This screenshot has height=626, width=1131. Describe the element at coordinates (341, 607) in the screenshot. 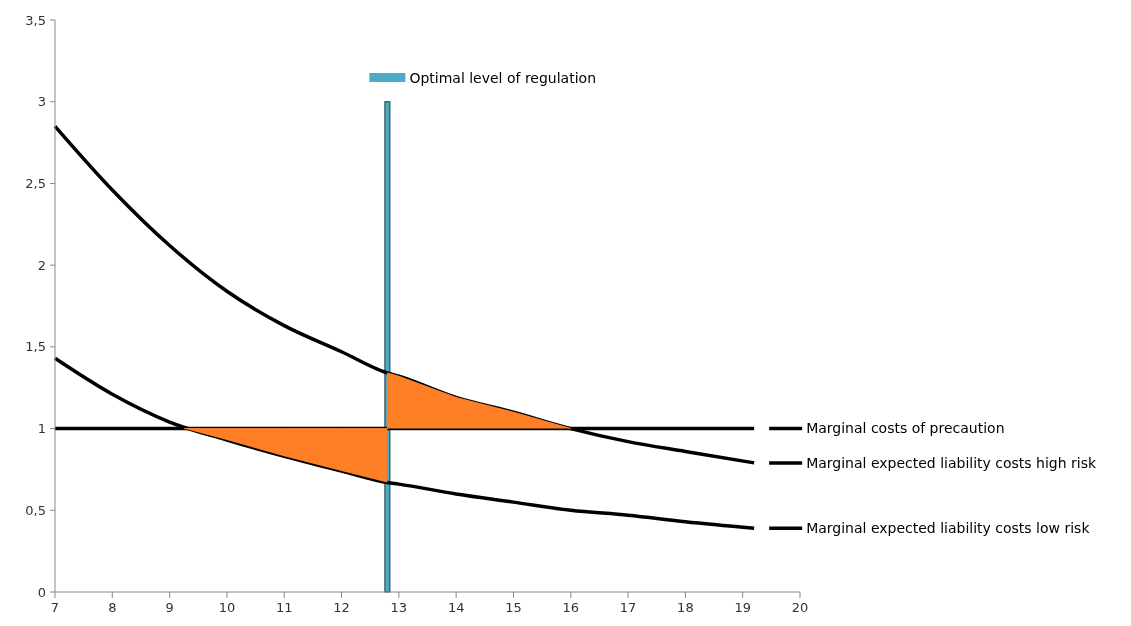

I see `x-tick-label: 12` at that location.